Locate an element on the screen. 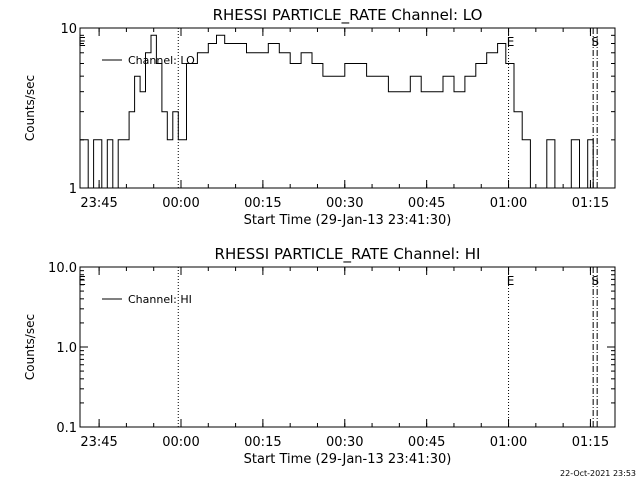  generation-timestamp: 22-Oct-2021 23:53 is located at coordinates (598, 473).